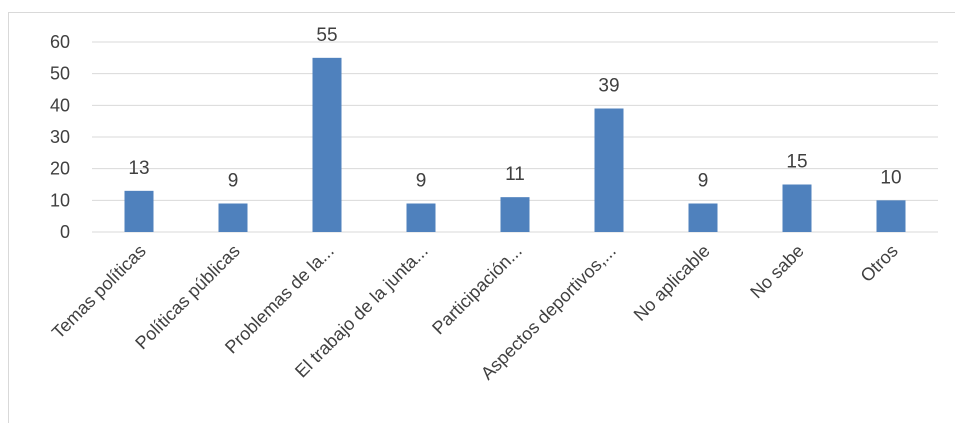 This screenshot has height=423, width=955. Describe the element at coordinates (481, 12) in the screenshot. I see `frame-border-top` at that location.